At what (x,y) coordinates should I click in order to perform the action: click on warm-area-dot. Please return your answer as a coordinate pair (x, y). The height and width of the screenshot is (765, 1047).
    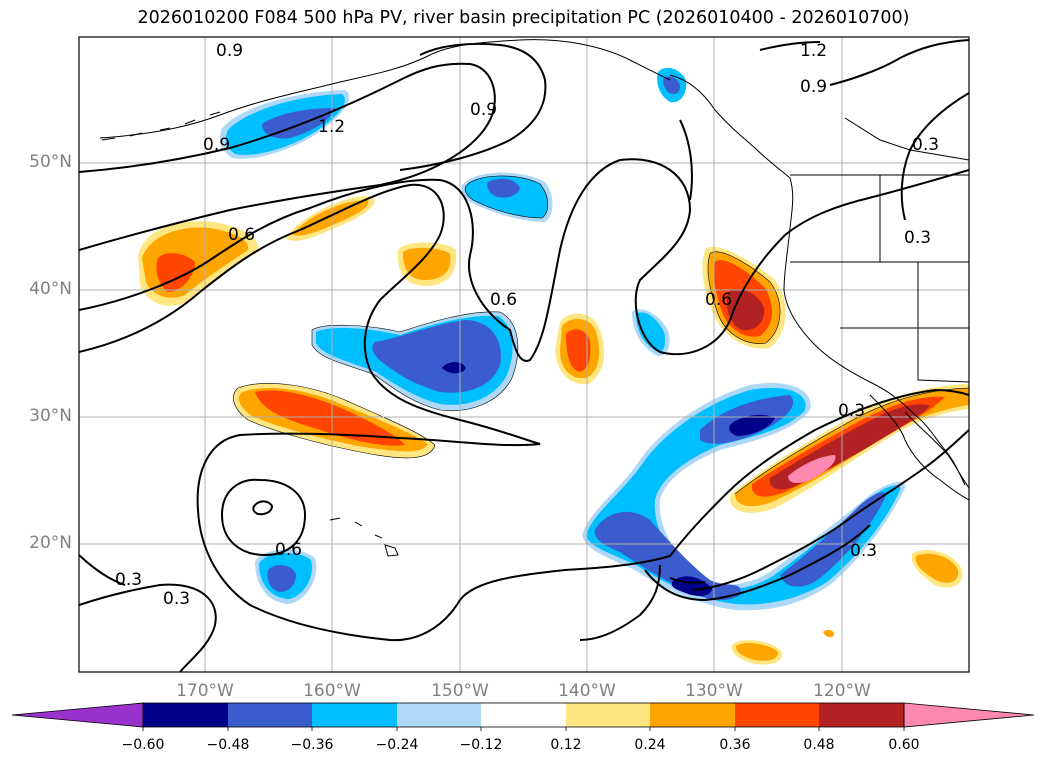
    Looking at the image, I should click on (828, 633).